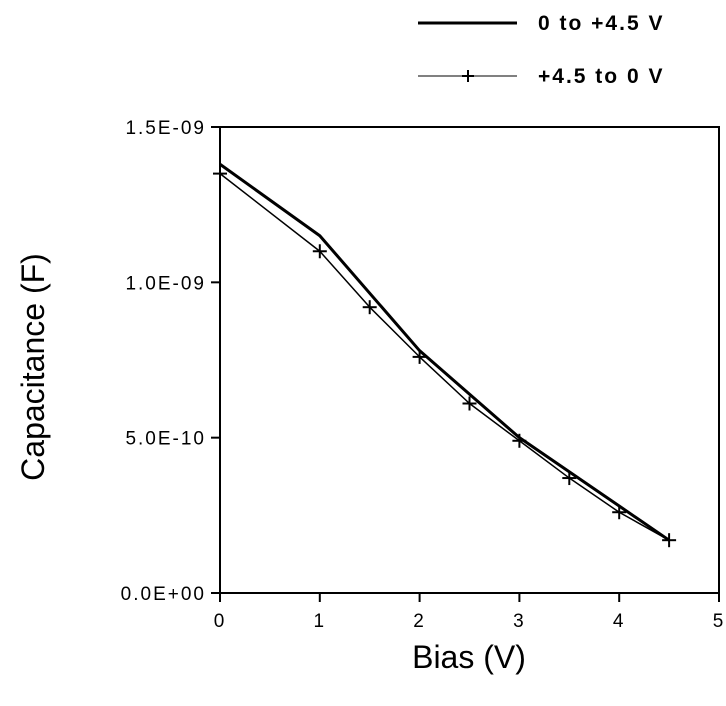 This screenshot has height=706, width=726. Describe the element at coordinates (601, 76) in the screenshot. I see `legend-label-series-2: +4.5 to 0 V` at that location.